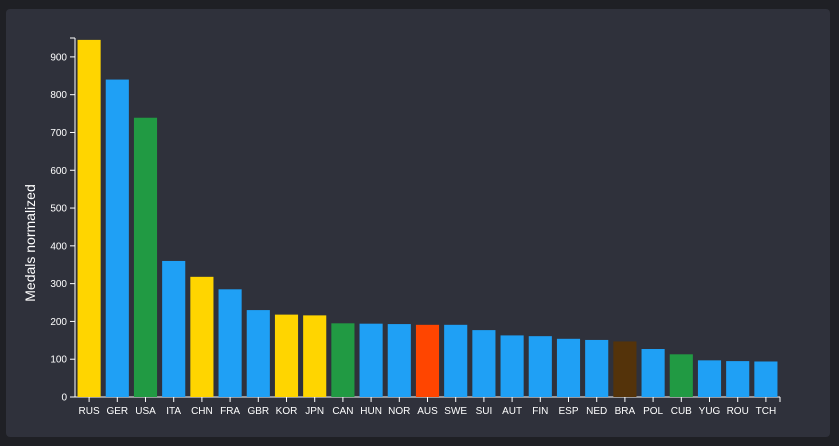  Describe the element at coordinates (456, 360) in the screenshot. I see `bar-swe` at that location.